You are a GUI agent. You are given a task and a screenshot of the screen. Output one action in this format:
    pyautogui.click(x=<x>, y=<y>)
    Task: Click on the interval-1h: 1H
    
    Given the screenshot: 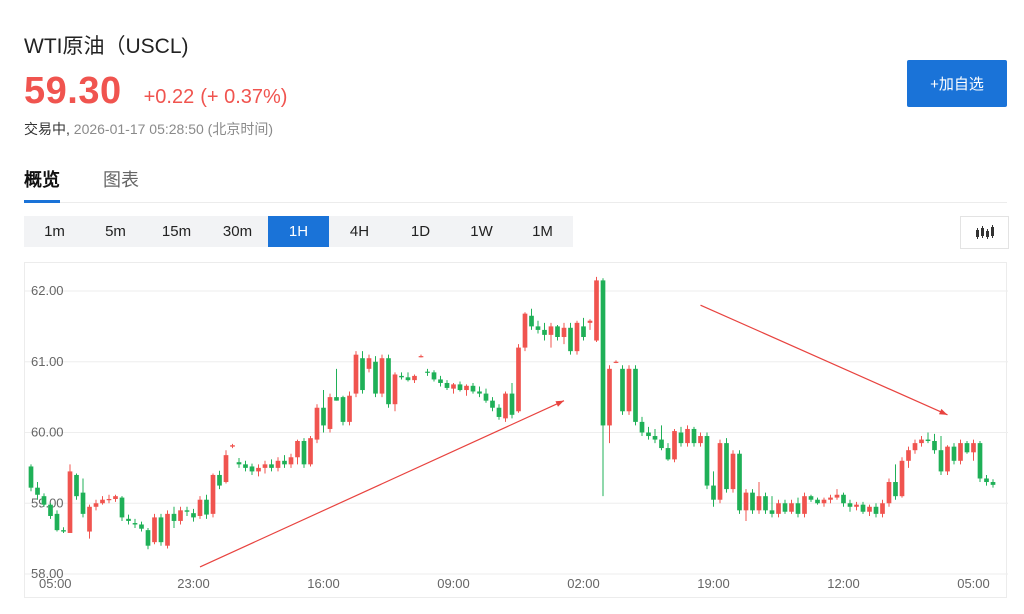 What is the action you would take?
    pyautogui.click(x=298, y=231)
    